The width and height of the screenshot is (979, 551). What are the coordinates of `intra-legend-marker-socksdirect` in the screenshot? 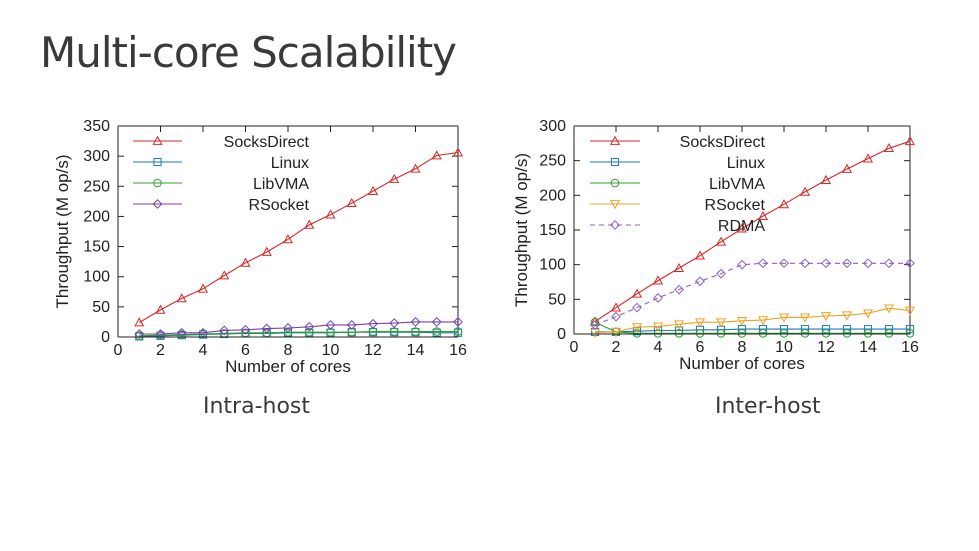 It's located at (157, 140).